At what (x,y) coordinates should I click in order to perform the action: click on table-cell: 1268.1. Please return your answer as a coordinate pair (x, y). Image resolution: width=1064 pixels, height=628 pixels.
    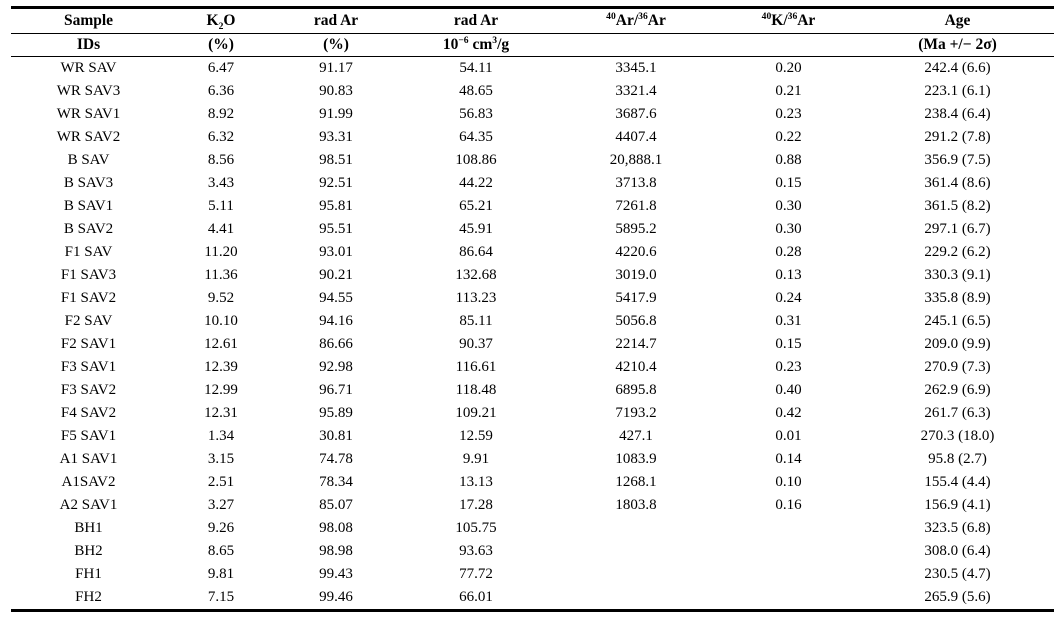
    Looking at the image, I should click on (636, 482).